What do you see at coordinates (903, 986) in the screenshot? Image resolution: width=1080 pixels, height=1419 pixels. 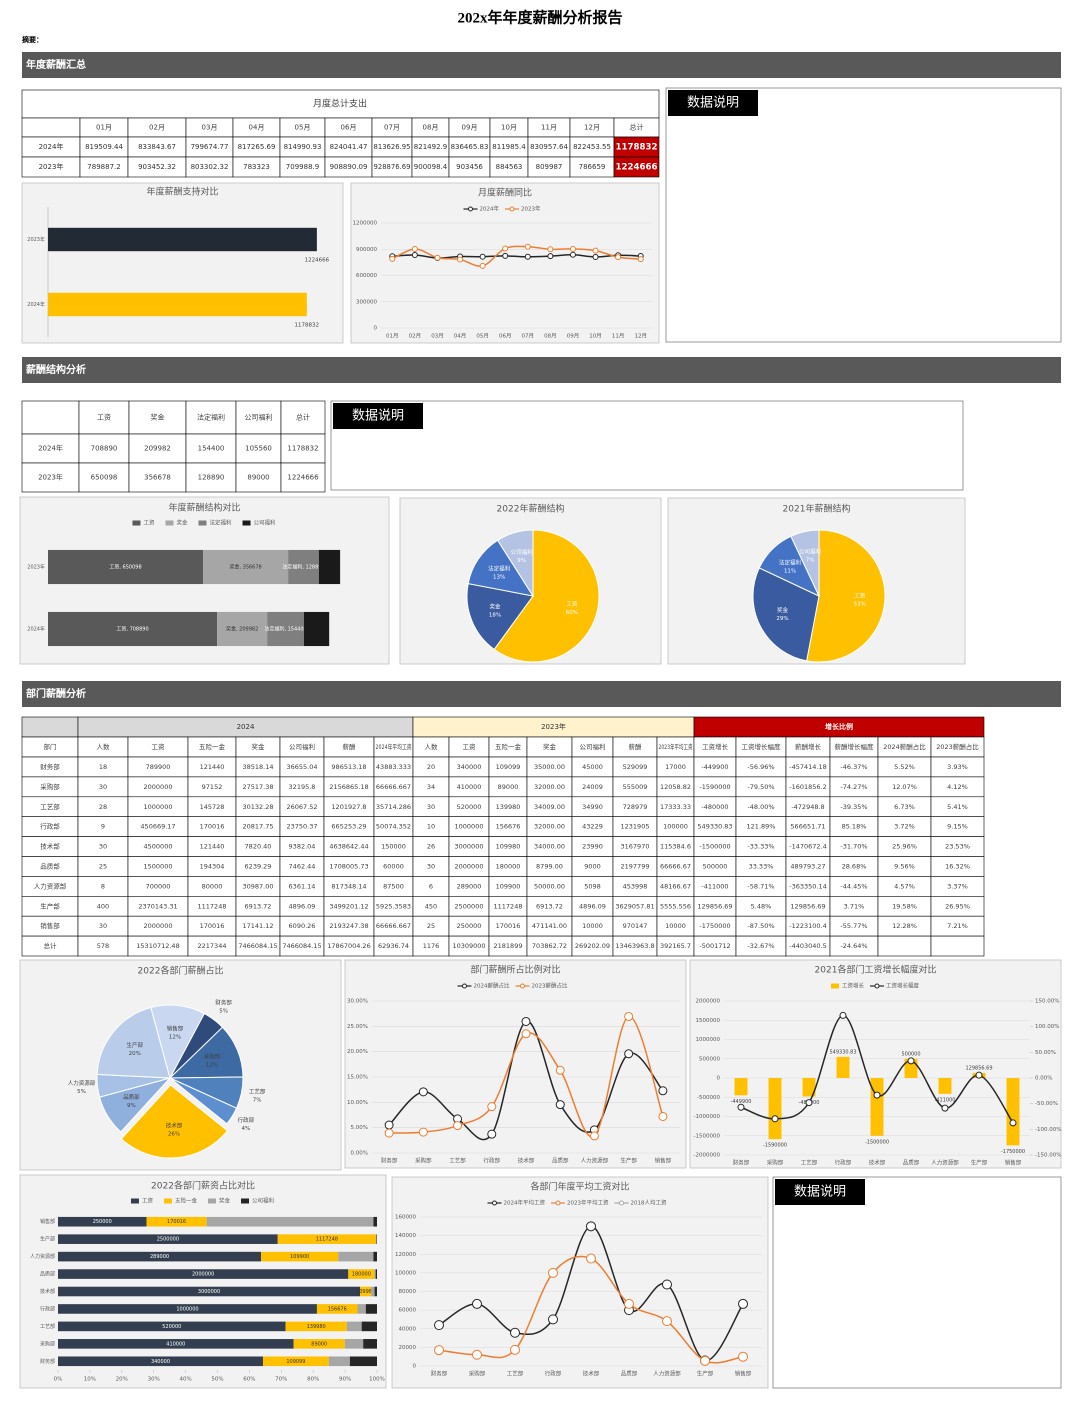 I see `legend-label: 工资增长幅度` at bounding box center [903, 986].